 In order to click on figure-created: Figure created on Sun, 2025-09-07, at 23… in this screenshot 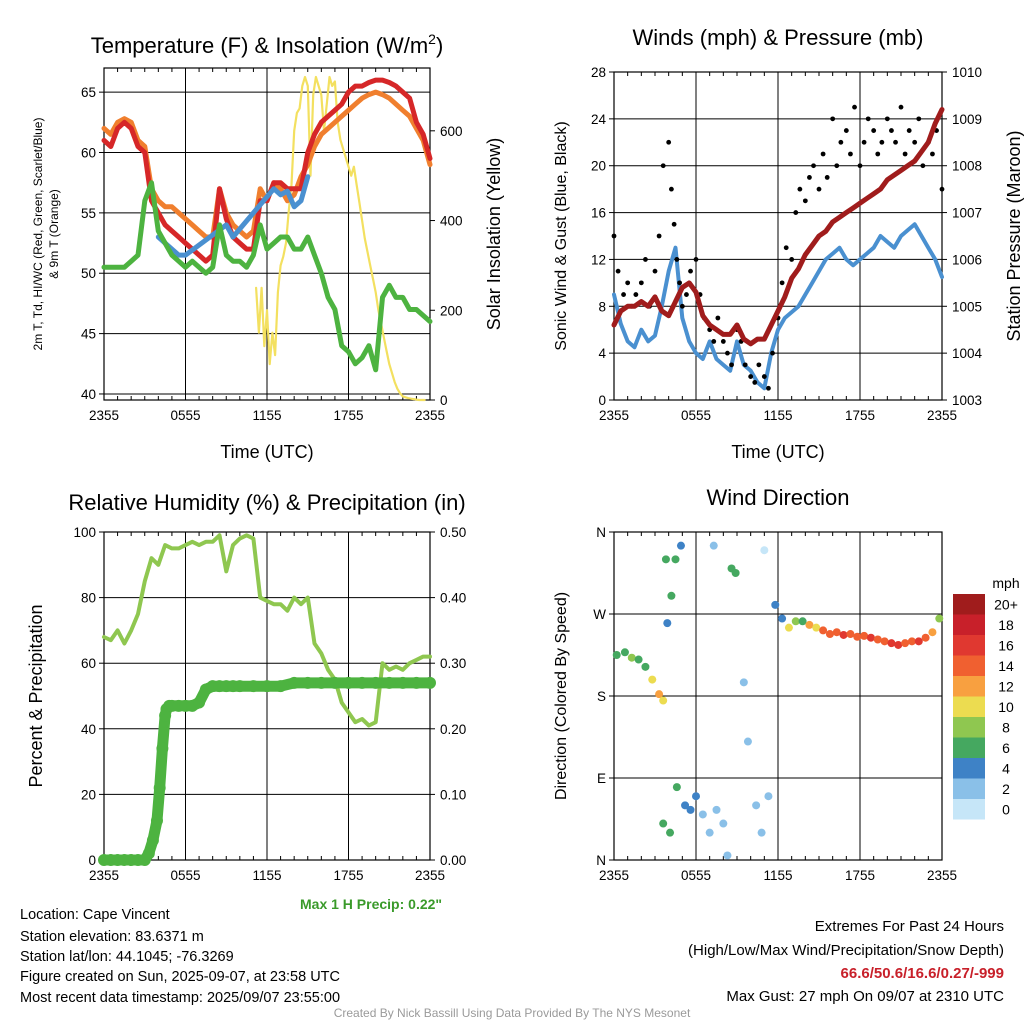, I will do `click(180, 977)`.